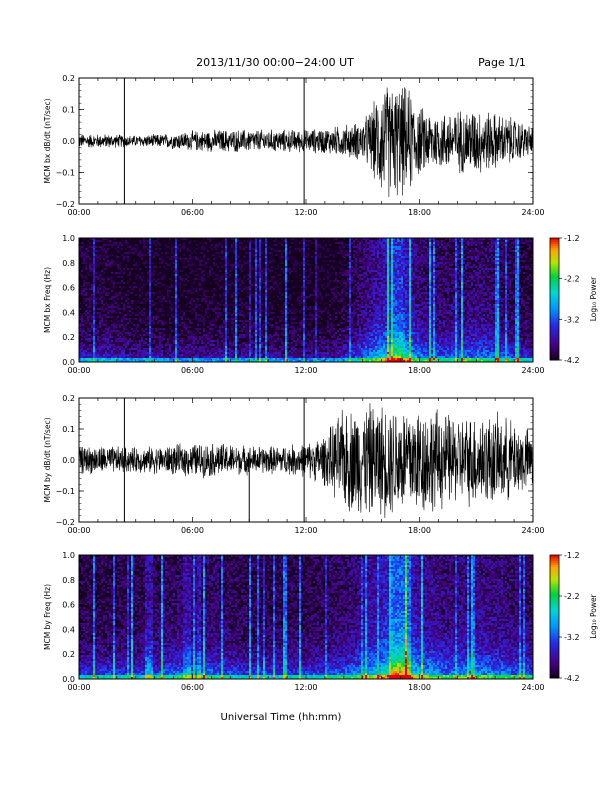 The width and height of the screenshot is (612, 792). What do you see at coordinates (419, 212) in the screenshot?
I see `x-tick-label: 18:00` at bounding box center [419, 212].